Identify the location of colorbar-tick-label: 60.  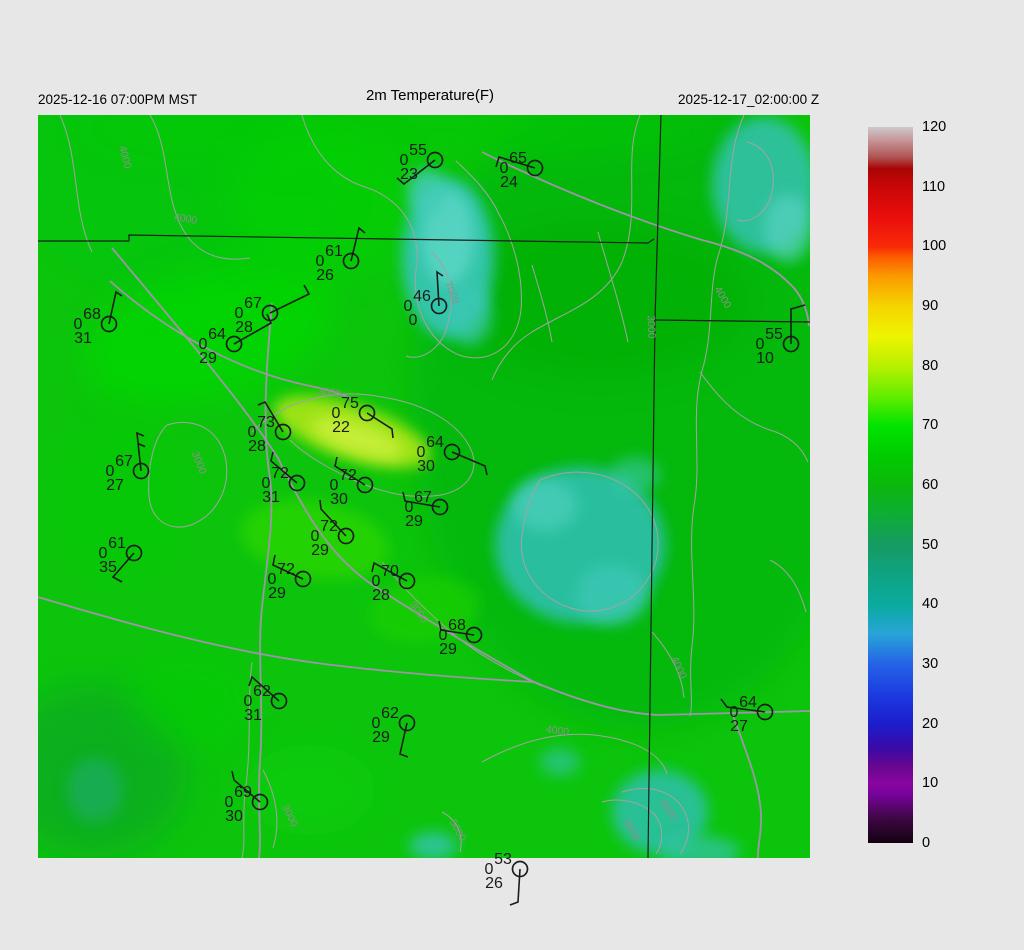
(930, 485).